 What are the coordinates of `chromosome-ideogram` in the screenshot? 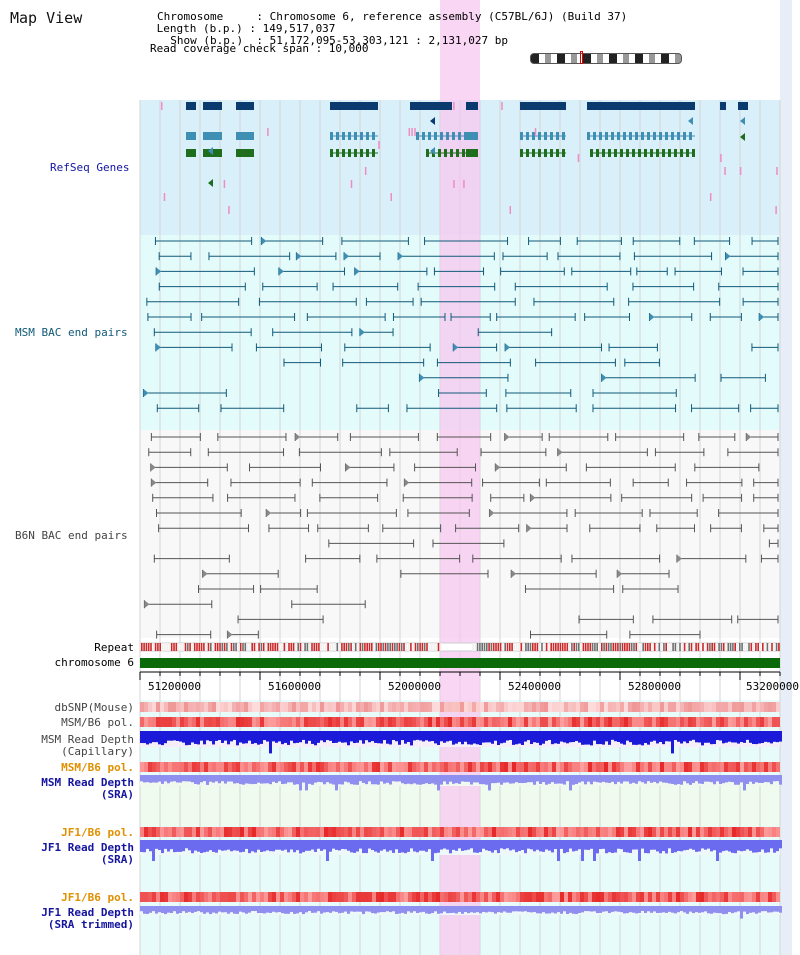 It's located at (606, 58).